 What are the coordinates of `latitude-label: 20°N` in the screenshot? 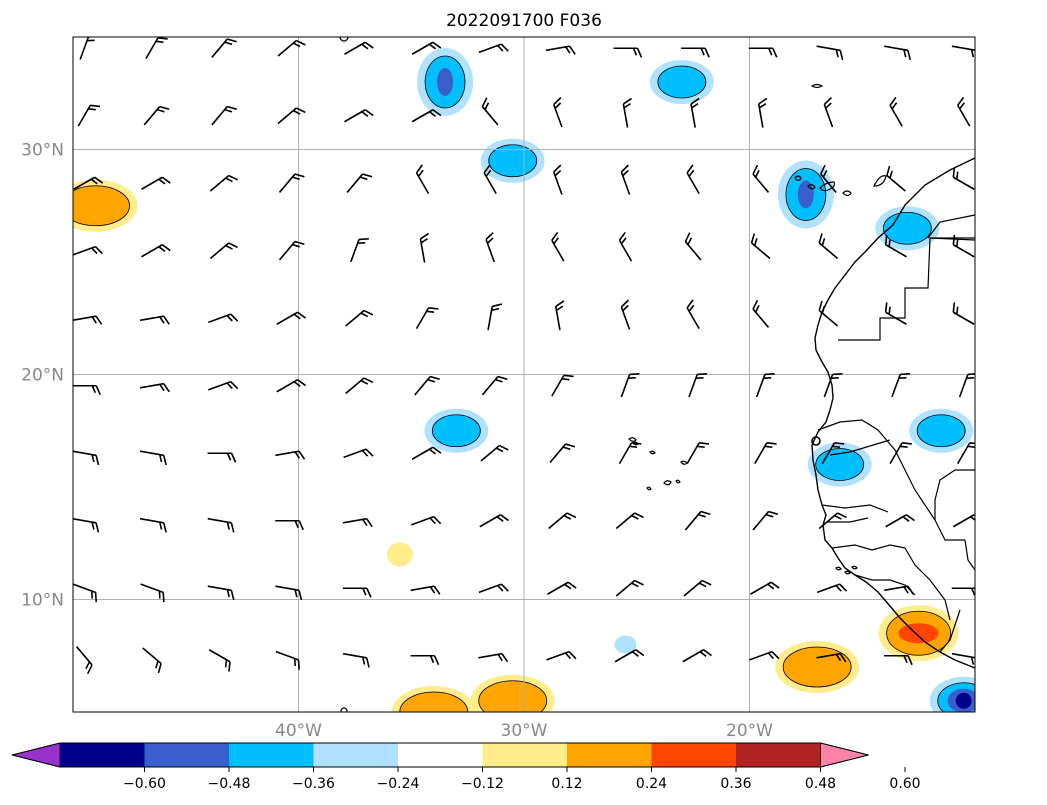 It's located at (42, 376).